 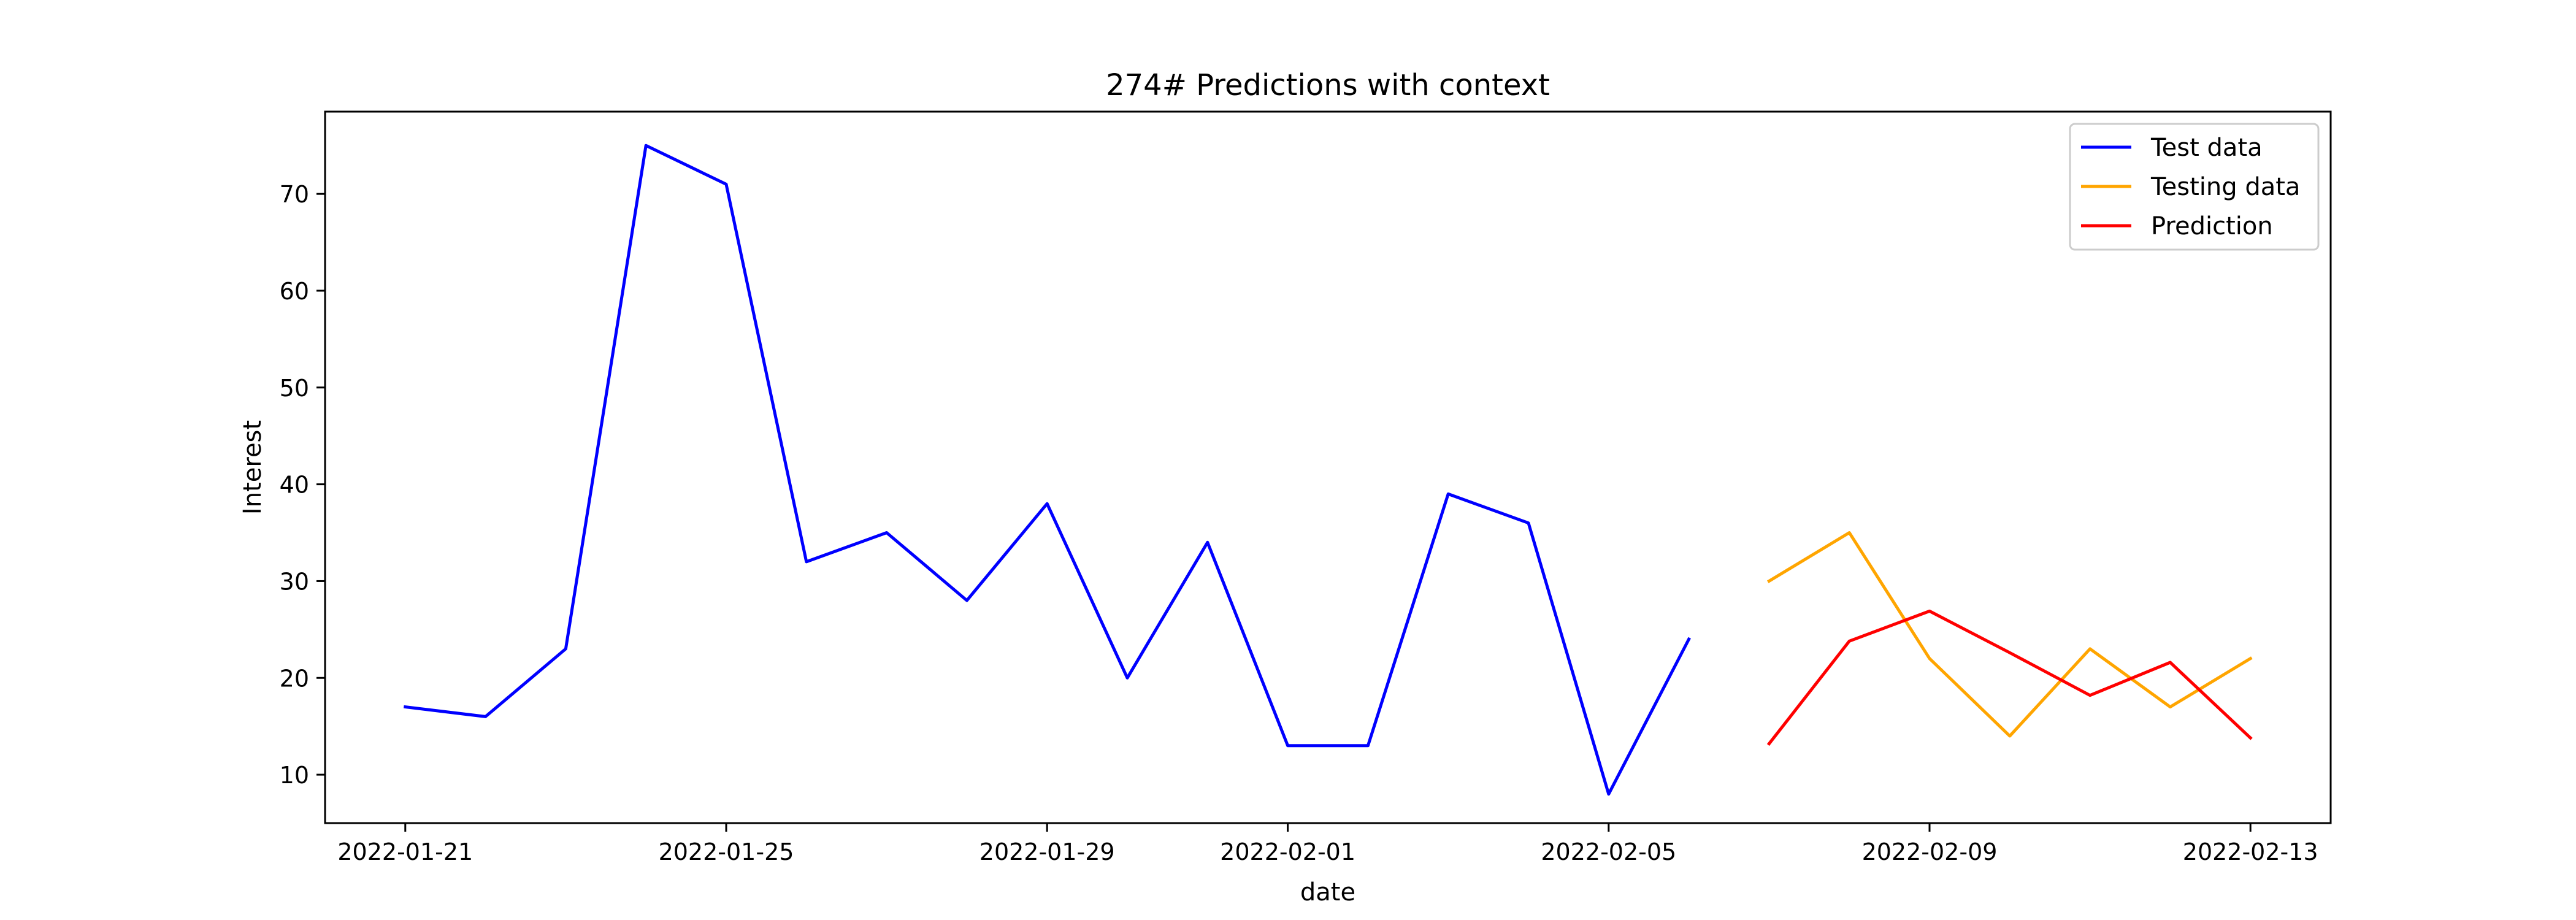 What do you see at coordinates (1047, 851) in the screenshot?
I see `x-tick-label: 2022-01-29` at bounding box center [1047, 851].